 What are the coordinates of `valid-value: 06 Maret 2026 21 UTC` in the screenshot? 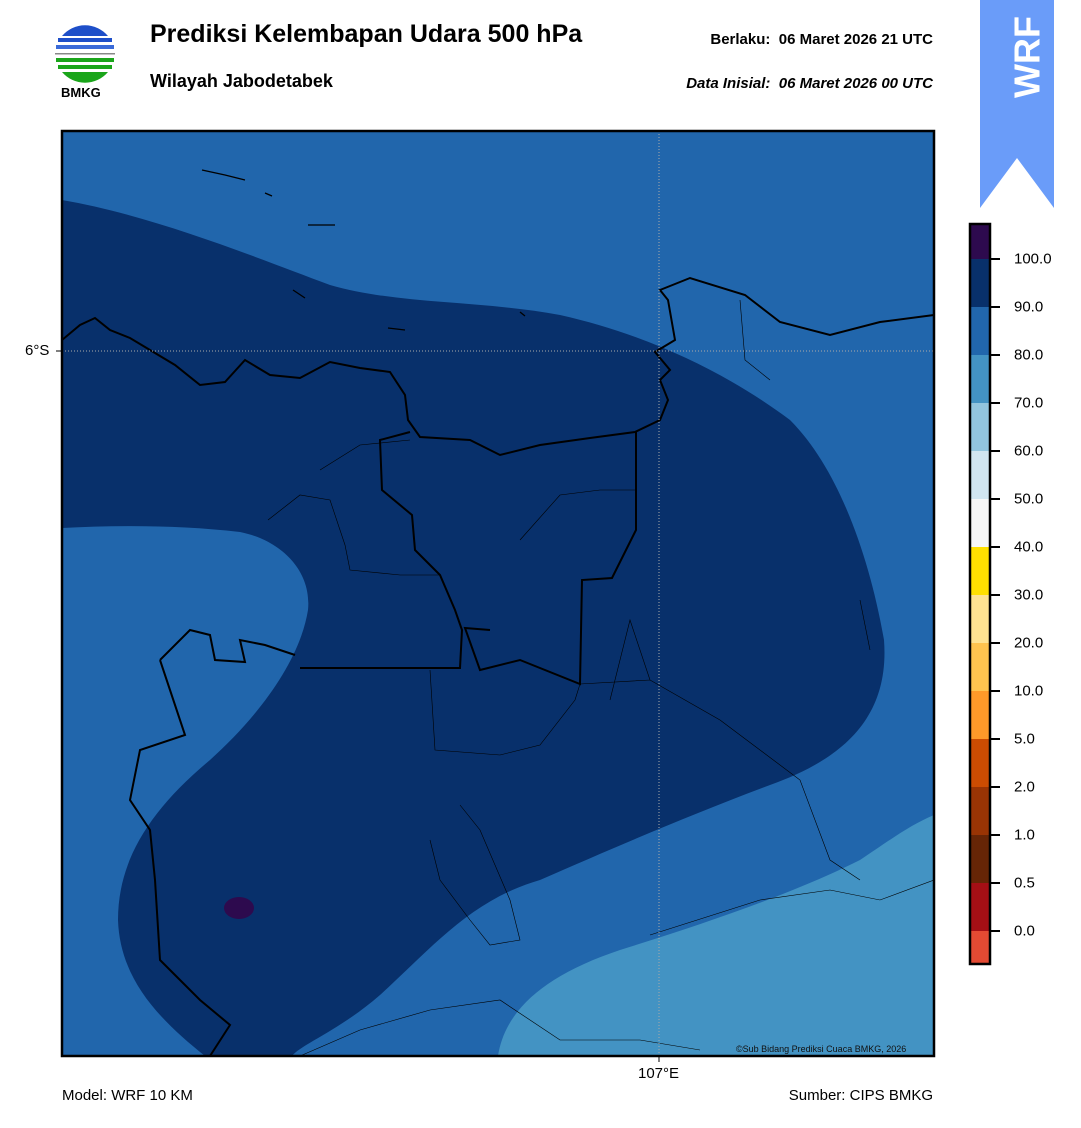 It's located at (855, 39).